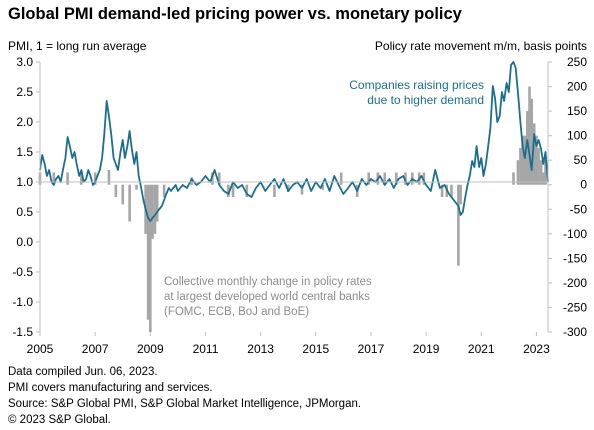 This screenshot has height=430, width=594. Describe the element at coordinates (426, 349) in the screenshot. I see `x-tick-label: 2019` at that location.